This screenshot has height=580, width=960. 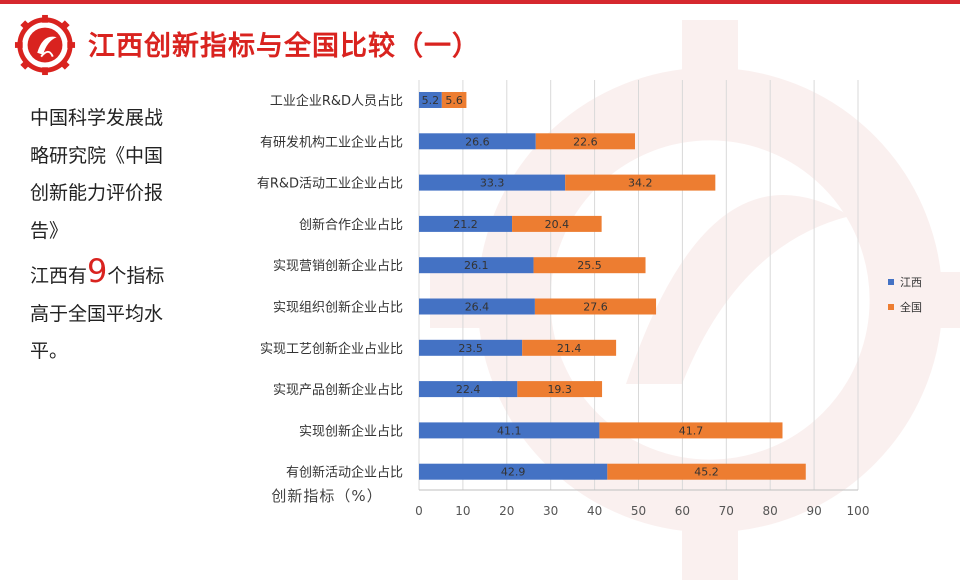 What do you see at coordinates (97, 271) in the screenshot?
I see `highlight-number: 9` at bounding box center [97, 271].